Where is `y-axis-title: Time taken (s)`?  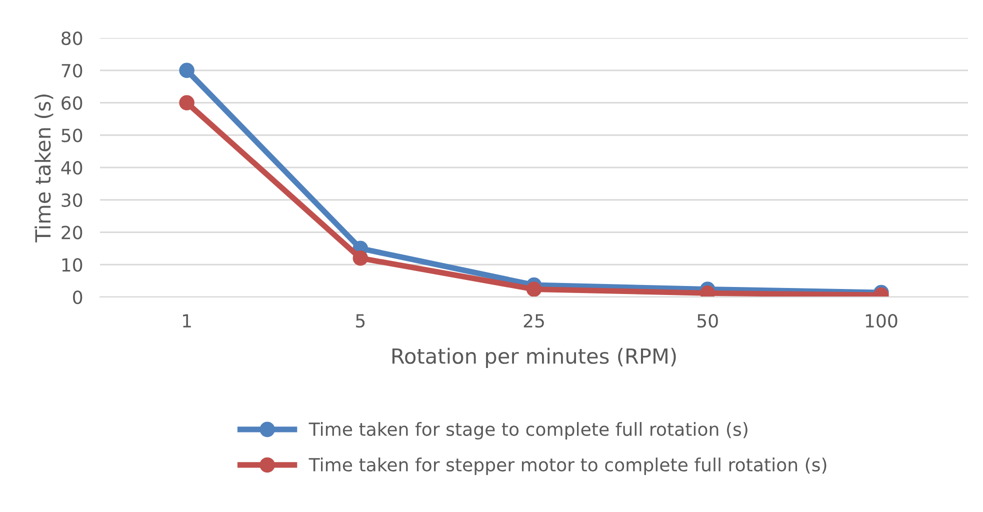 y-axis-title: Time taken (s) is located at coordinates (44, 168).